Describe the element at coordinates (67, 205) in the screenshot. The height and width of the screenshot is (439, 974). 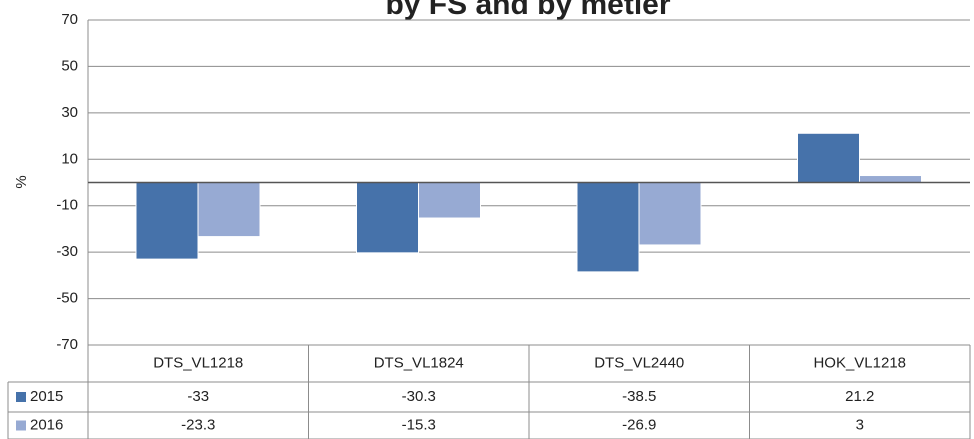
I see `y-tick-label: -10` at that location.